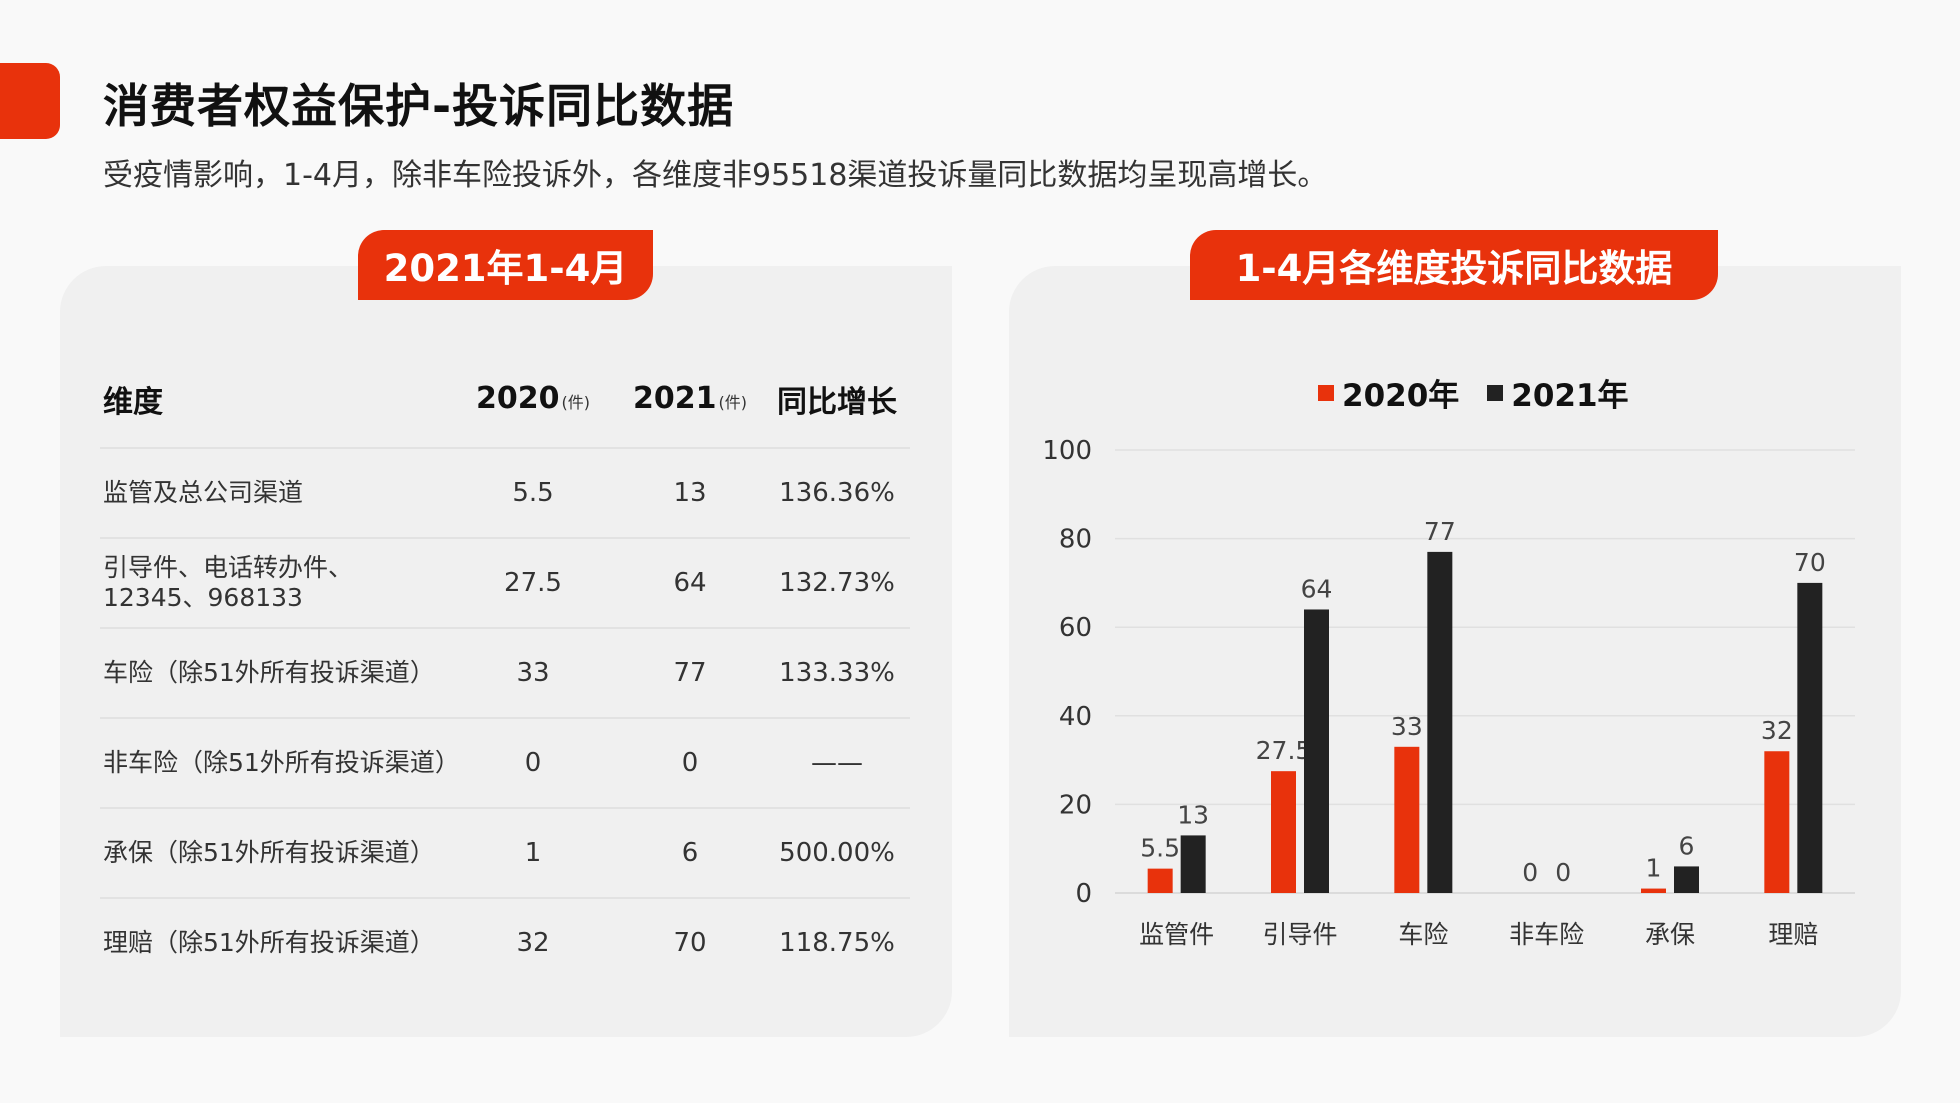 Image resolution: width=1960 pixels, height=1103 pixels. What do you see at coordinates (1423, 934) in the screenshot?
I see `x-tick-label: 车险` at bounding box center [1423, 934].